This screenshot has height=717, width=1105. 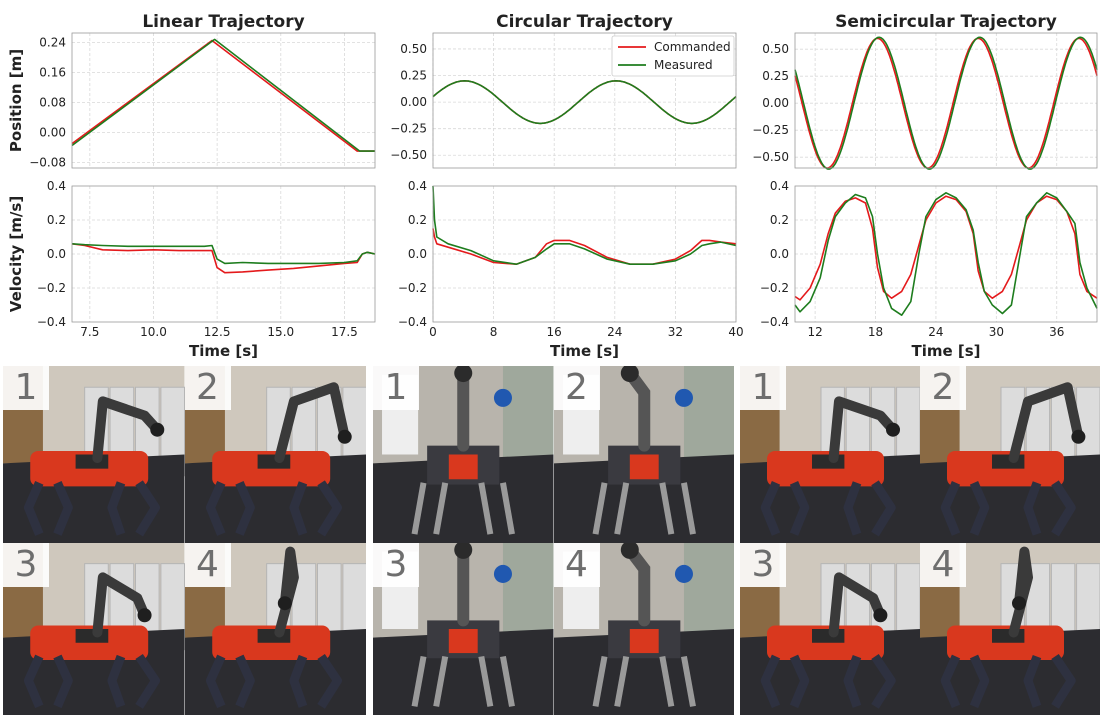 What do you see at coordinates (413, 102) in the screenshot?
I see `circular-position-ytick-label: 0.00` at bounding box center [413, 102].